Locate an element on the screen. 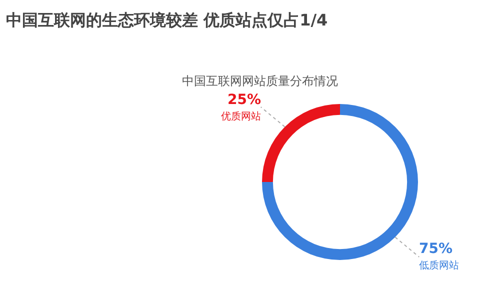 The height and width of the screenshot is (281, 500). donut-slice is located at coordinates (301, 143).